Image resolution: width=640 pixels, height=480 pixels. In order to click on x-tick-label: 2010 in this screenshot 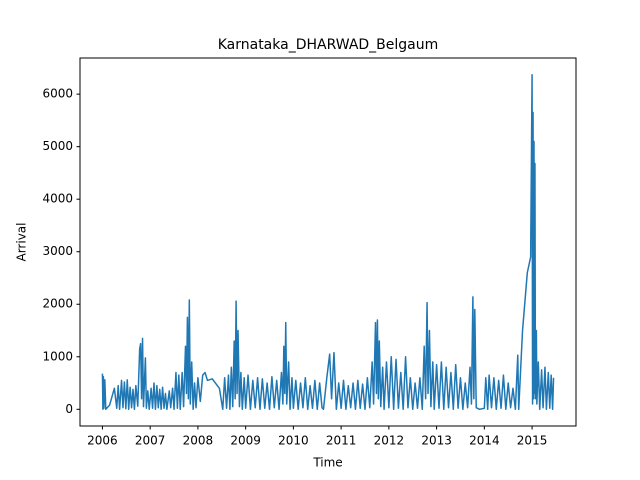, I will do `click(293, 441)`.